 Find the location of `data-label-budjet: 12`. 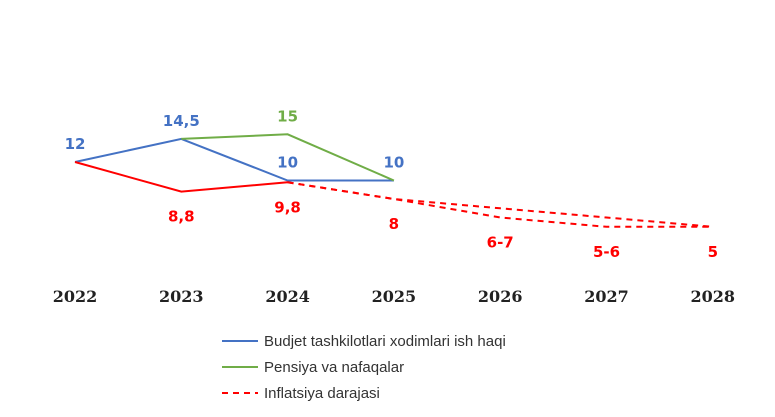

data-label-budjet: 12 is located at coordinates (75, 144).